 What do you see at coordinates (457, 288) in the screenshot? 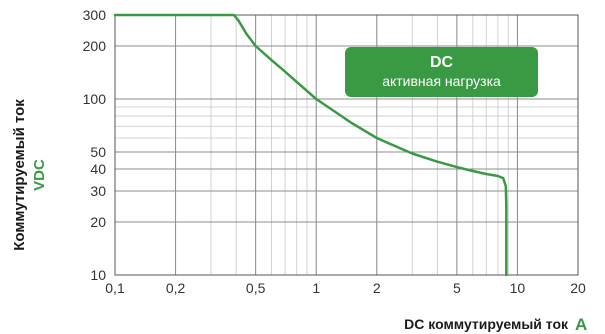
I see `x-tick-label: 5` at bounding box center [457, 288].